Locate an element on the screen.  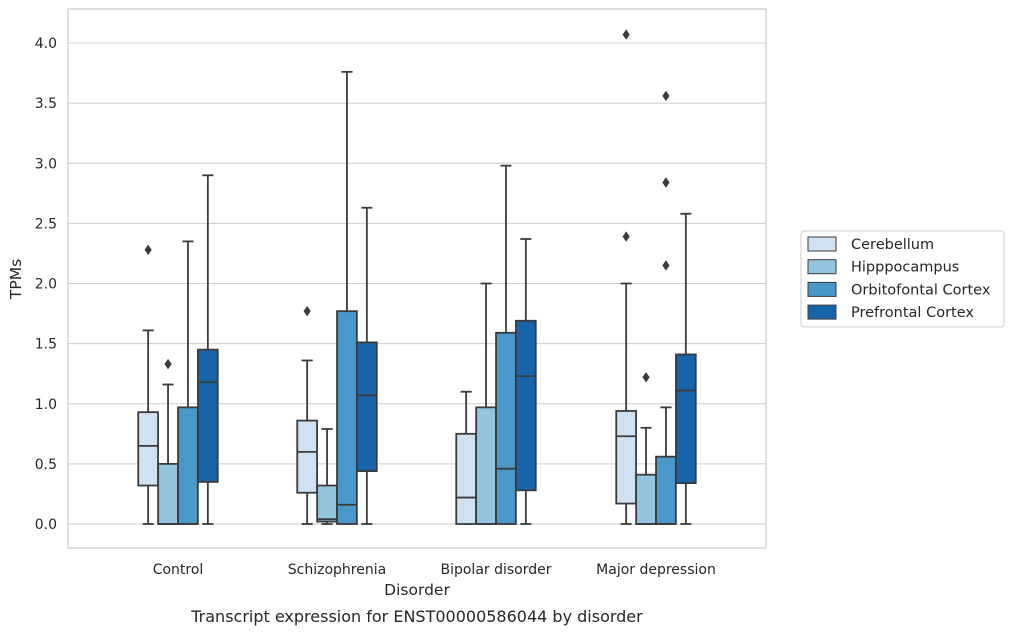
x-axis-label: Disorder is located at coordinates (417, 590).